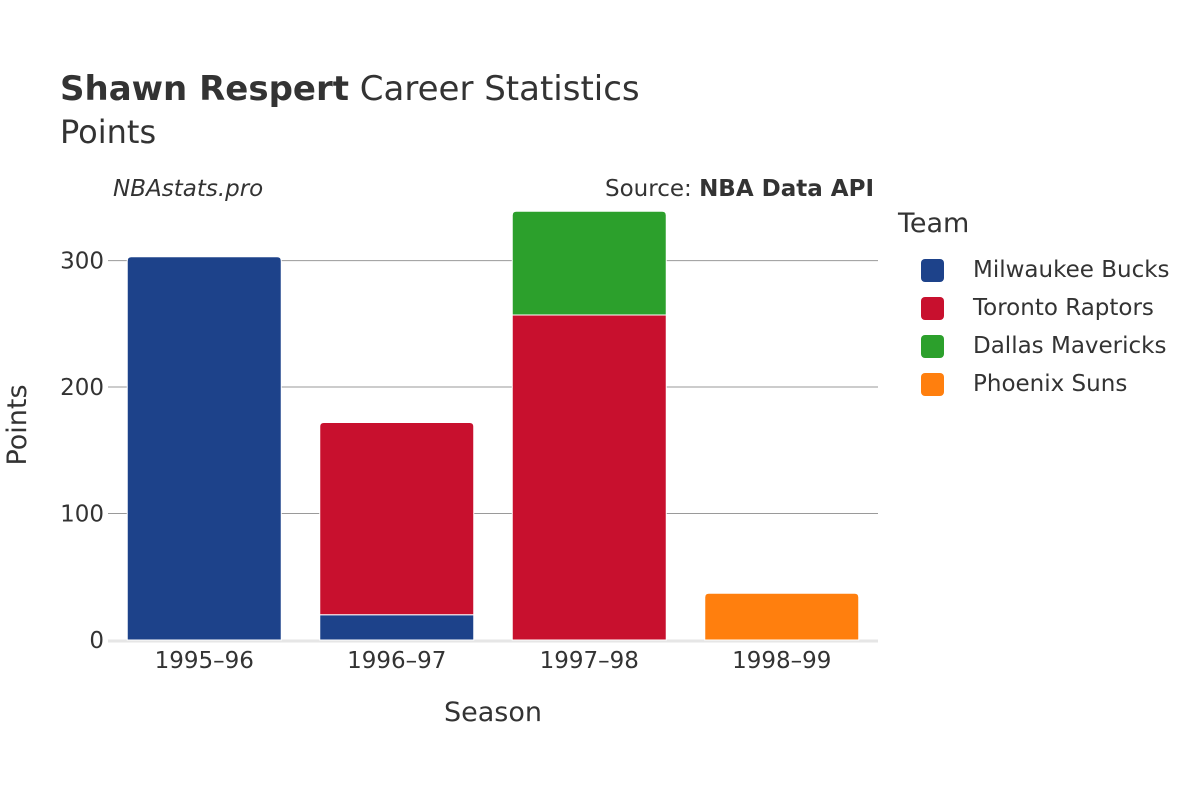  I want to click on source-name: NBA Data API, so click(786, 189).